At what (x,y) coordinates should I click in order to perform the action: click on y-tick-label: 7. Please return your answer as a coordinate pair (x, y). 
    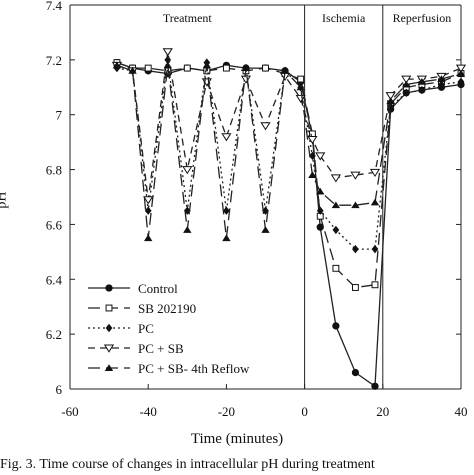
    Looking at the image, I should click on (59, 115).